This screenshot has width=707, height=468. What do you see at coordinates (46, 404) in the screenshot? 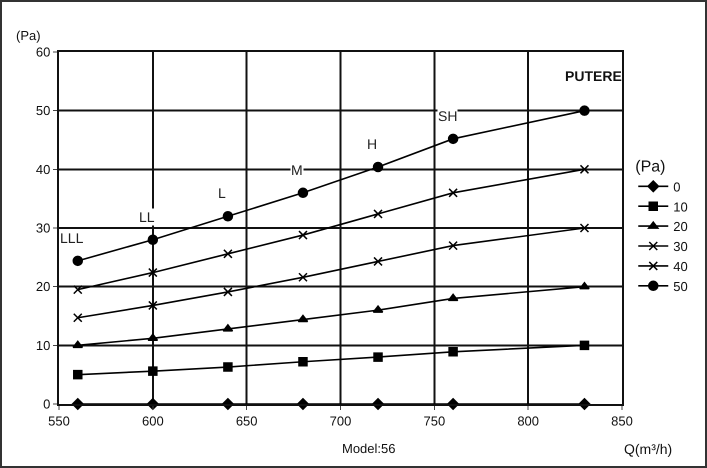
I see `y-tick-label: 0` at bounding box center [46, 404].